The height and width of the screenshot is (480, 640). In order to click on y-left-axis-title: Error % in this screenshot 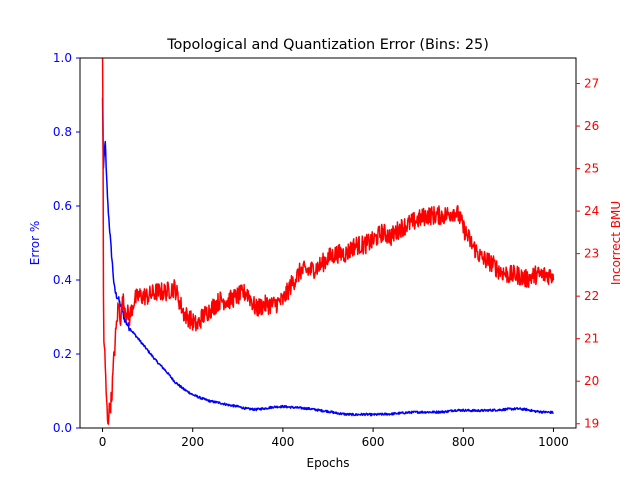, I will do `click(35, 243)`.